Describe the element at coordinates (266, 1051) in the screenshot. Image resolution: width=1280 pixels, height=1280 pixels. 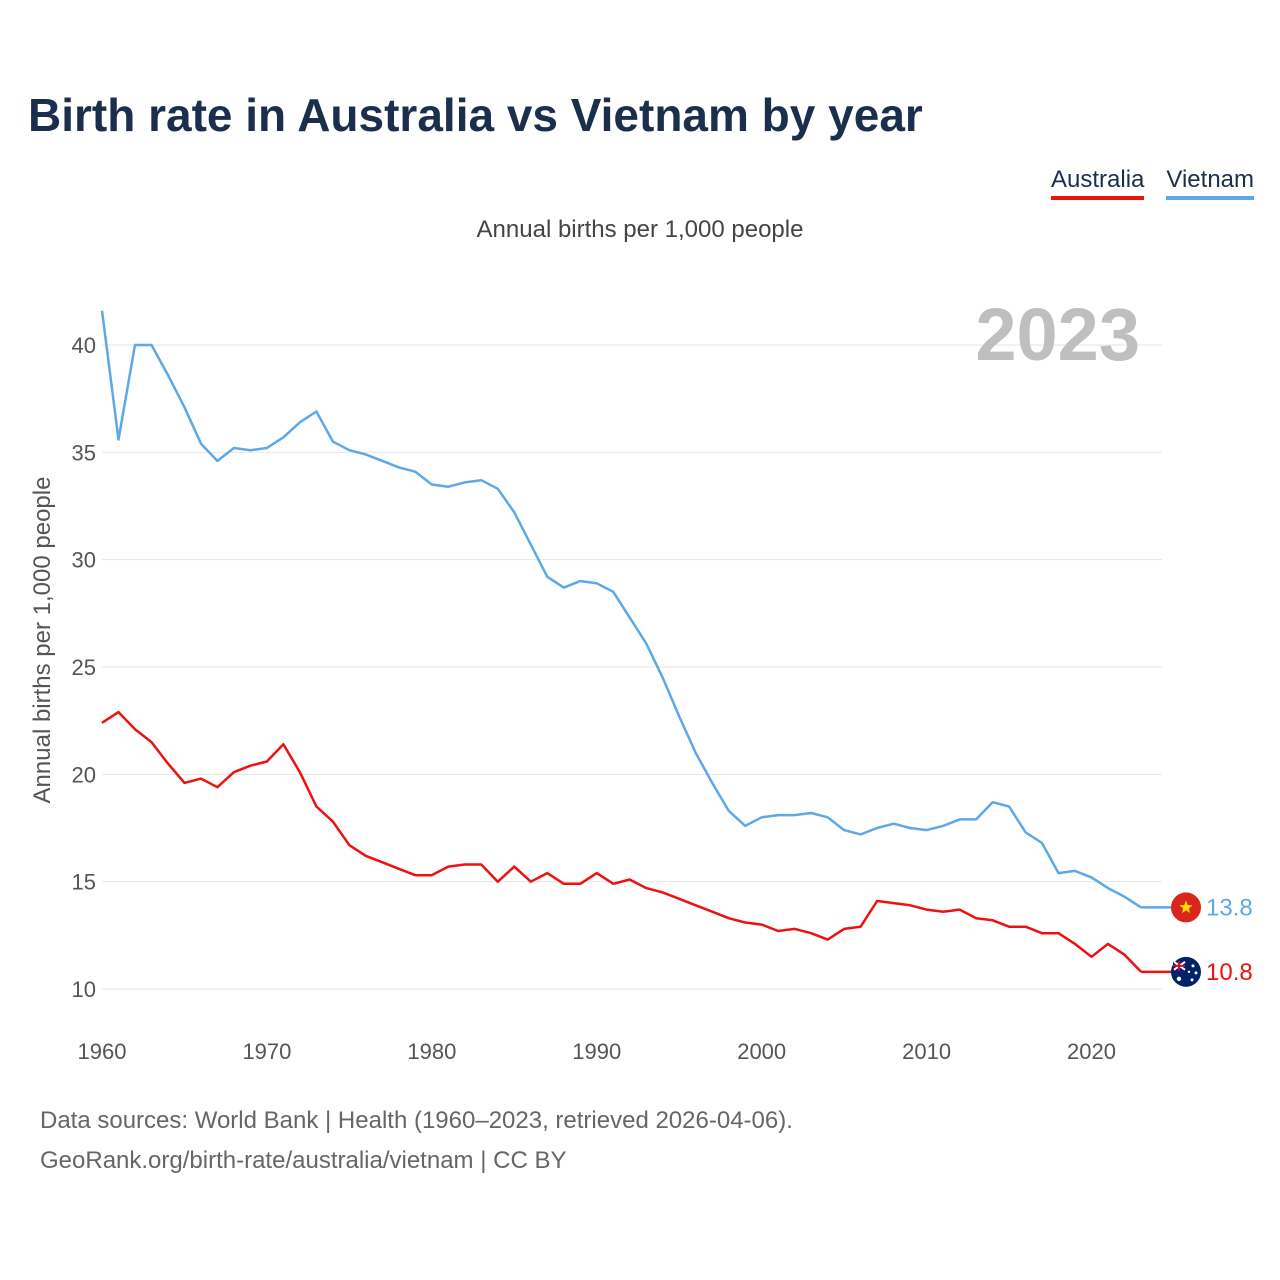
I see `x-tick-label: 1970` at that location.